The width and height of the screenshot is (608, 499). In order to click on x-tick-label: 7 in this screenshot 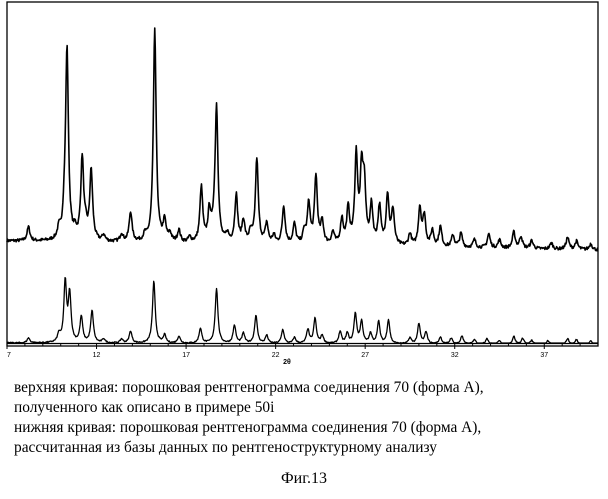, I will do `click(9, 355)`.